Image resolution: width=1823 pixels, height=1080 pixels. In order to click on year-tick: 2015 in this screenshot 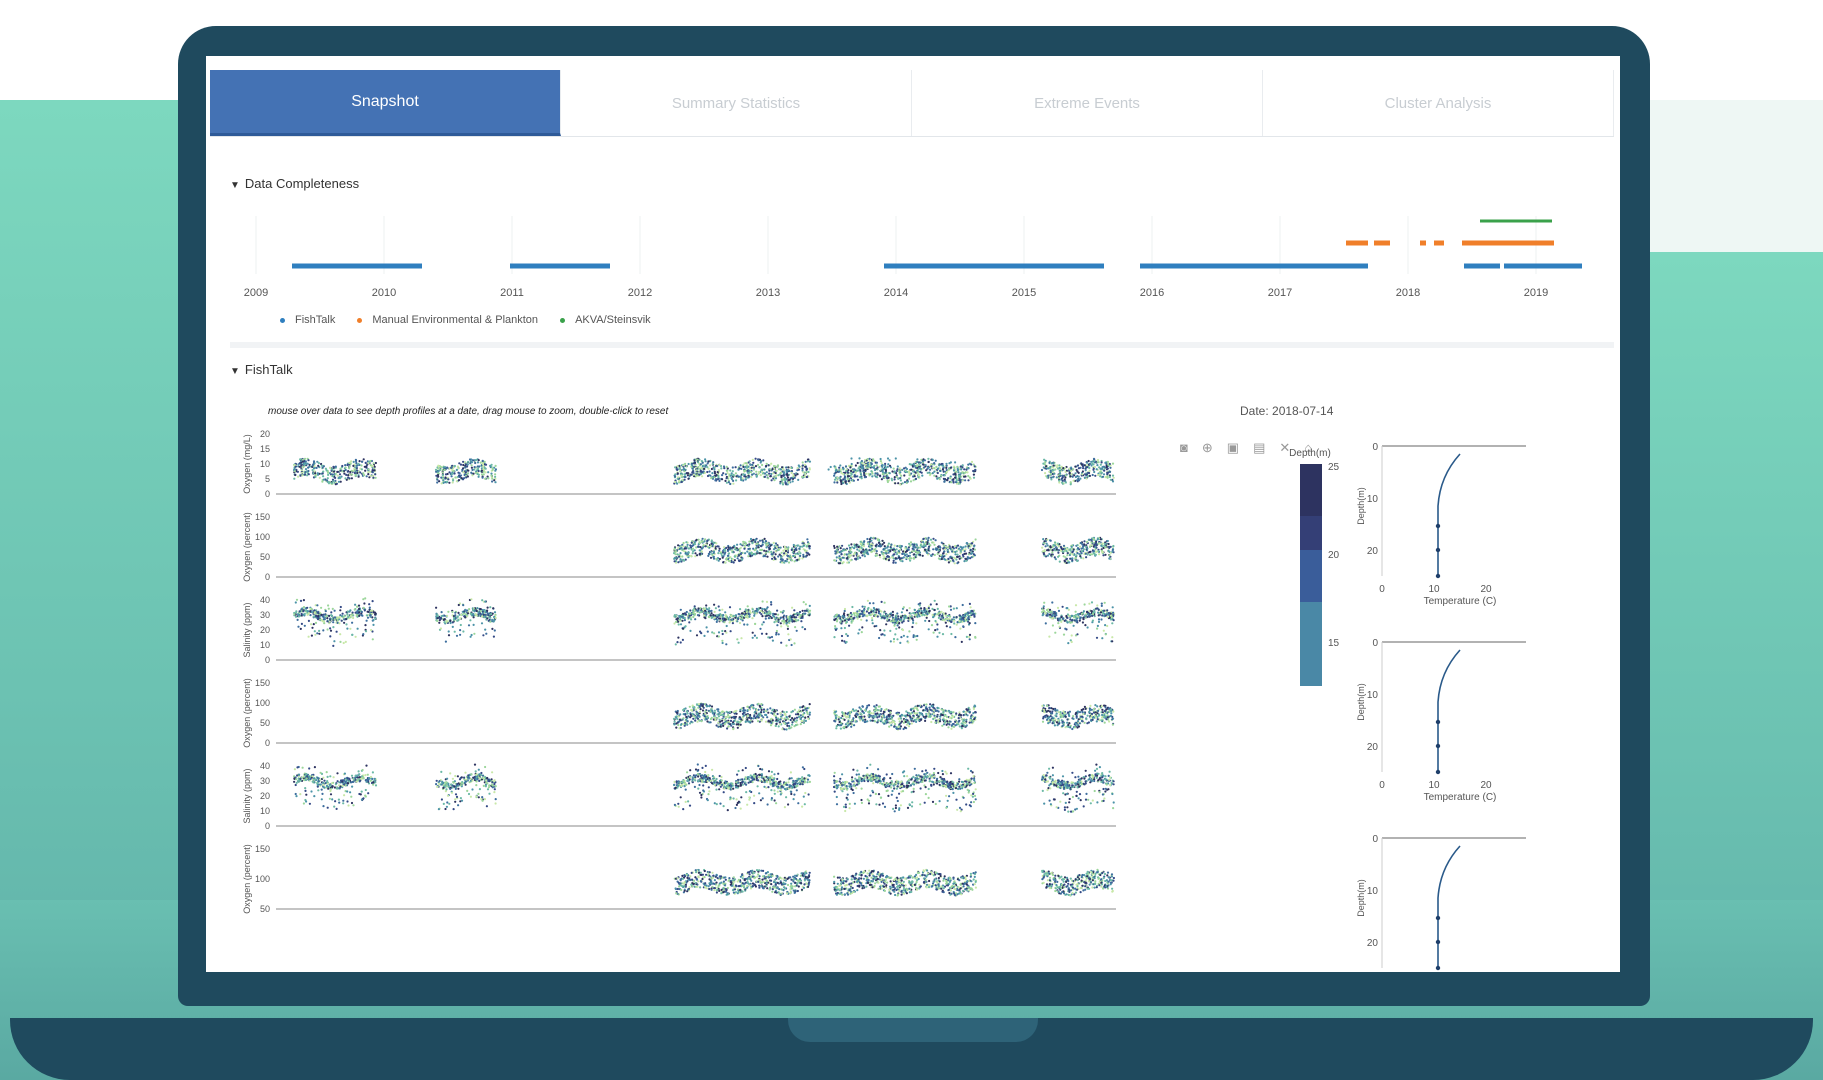, I will do `click(1024, 293)`.